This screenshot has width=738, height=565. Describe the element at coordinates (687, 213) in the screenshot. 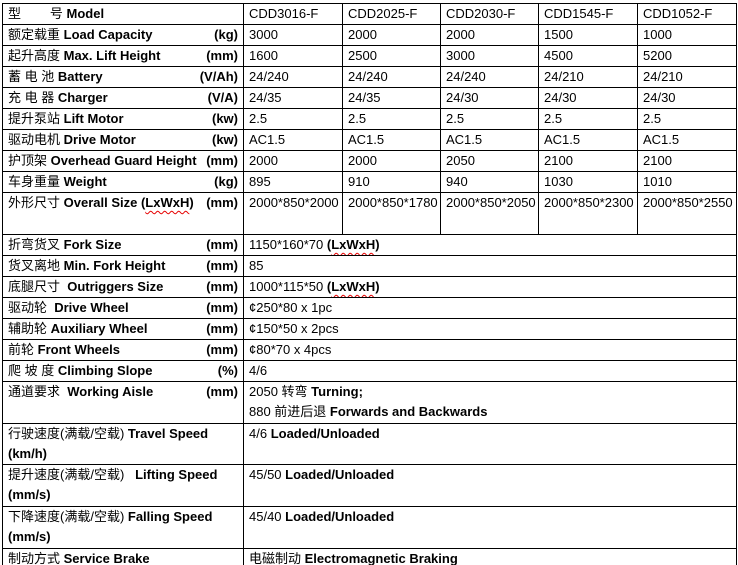

I see `spec-value-cell: 2000*850*2550` at that location.